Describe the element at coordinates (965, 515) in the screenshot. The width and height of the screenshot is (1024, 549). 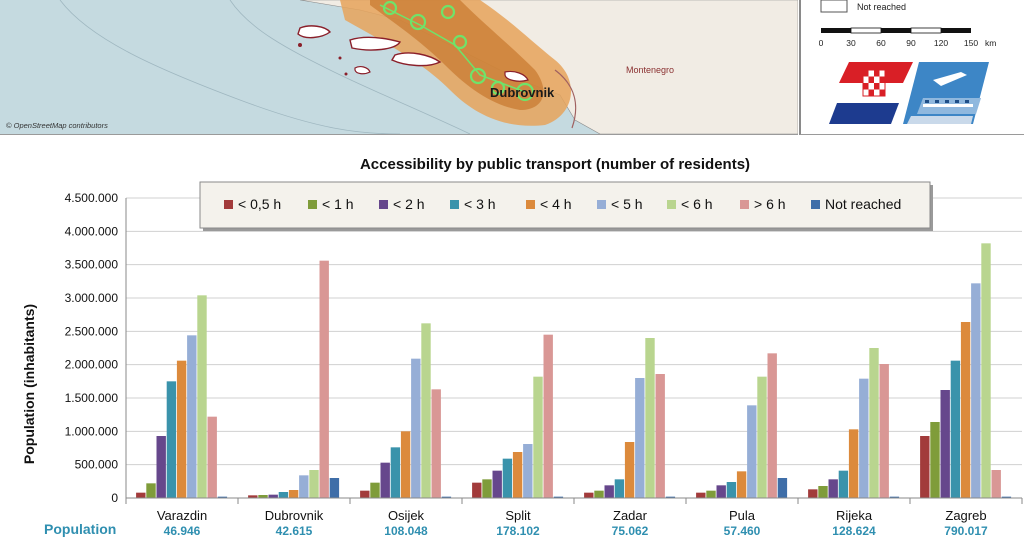
I see `x-category-label: Zagreb` at that location.